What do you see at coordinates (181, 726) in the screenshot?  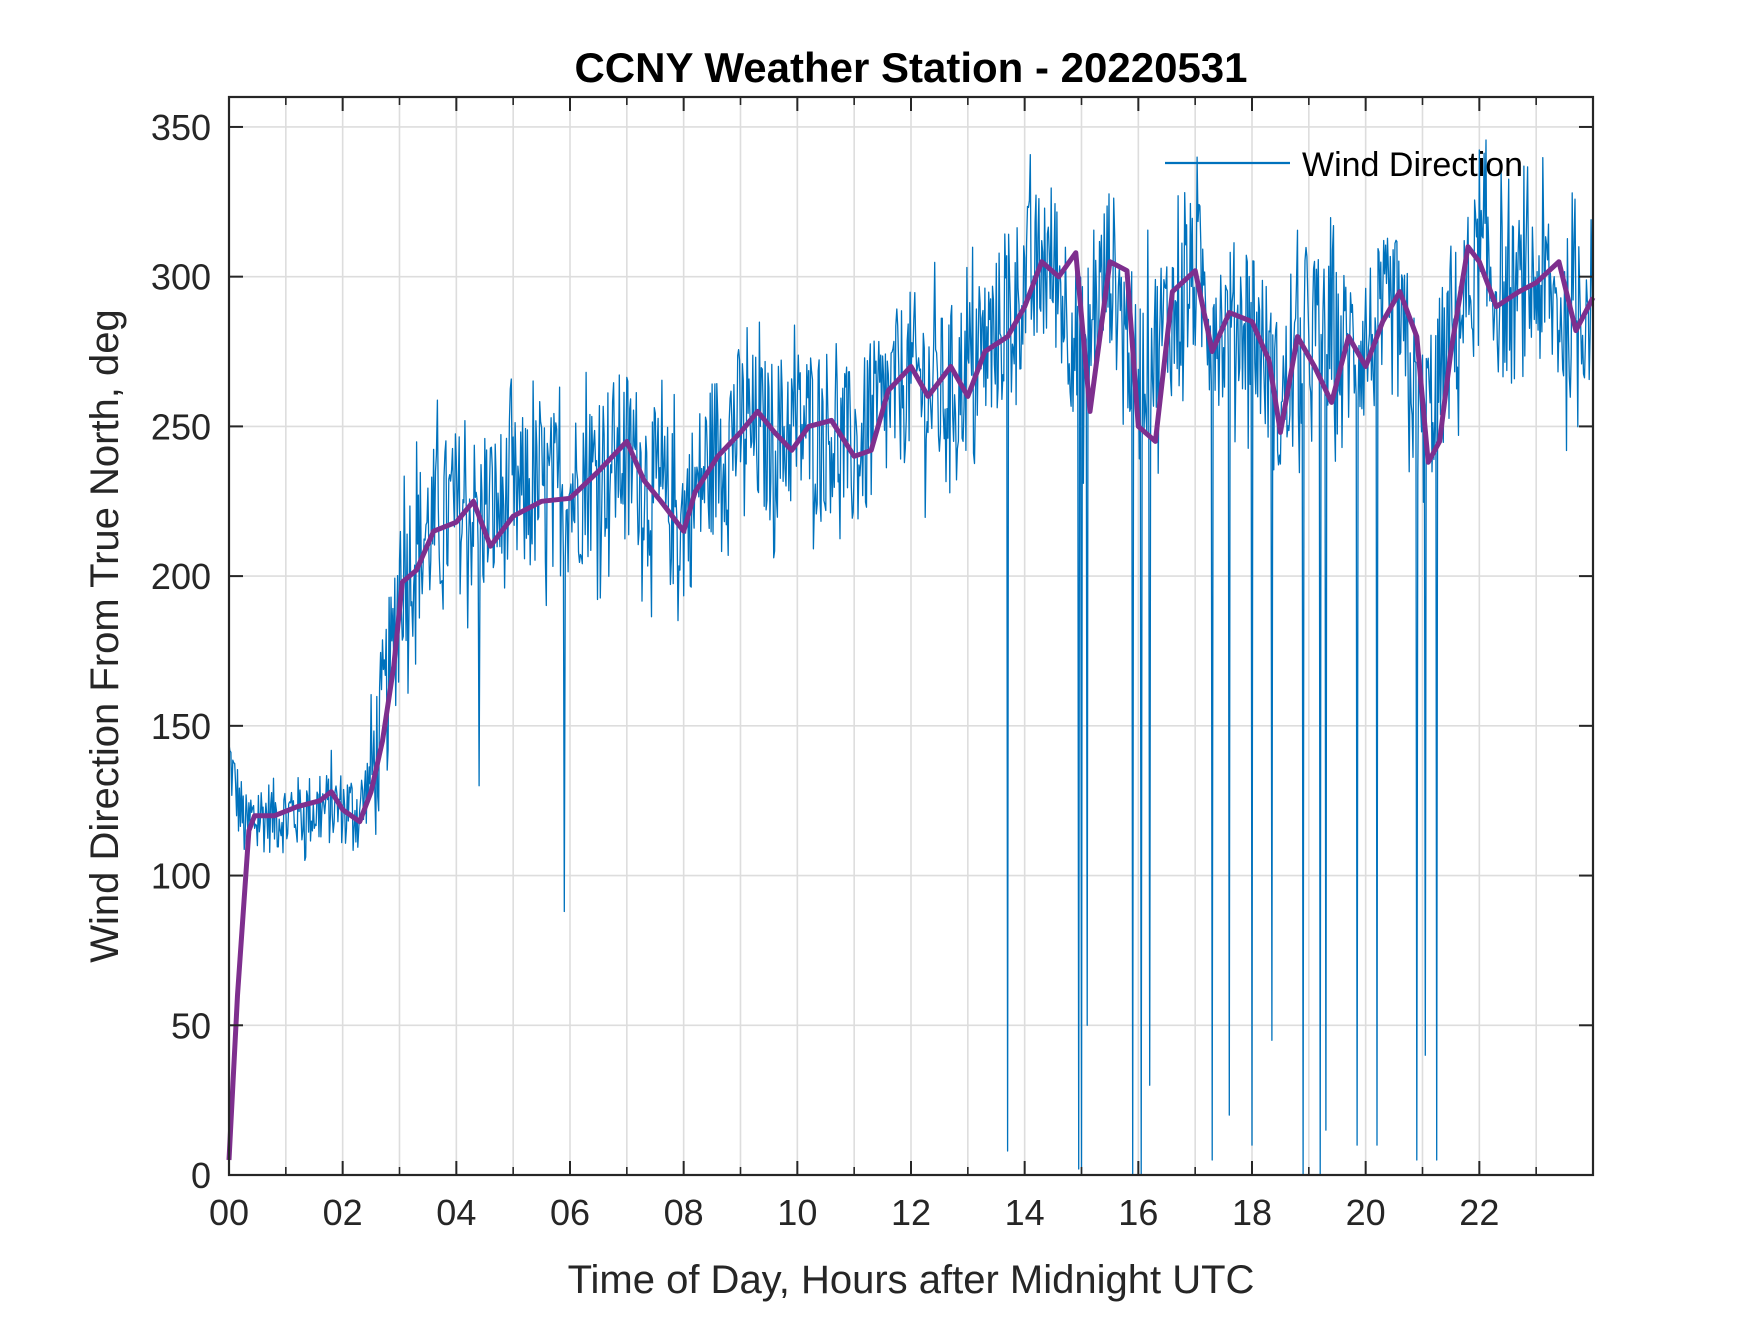 I see `y-tick-label: 150` at bounding box center [181, 726].